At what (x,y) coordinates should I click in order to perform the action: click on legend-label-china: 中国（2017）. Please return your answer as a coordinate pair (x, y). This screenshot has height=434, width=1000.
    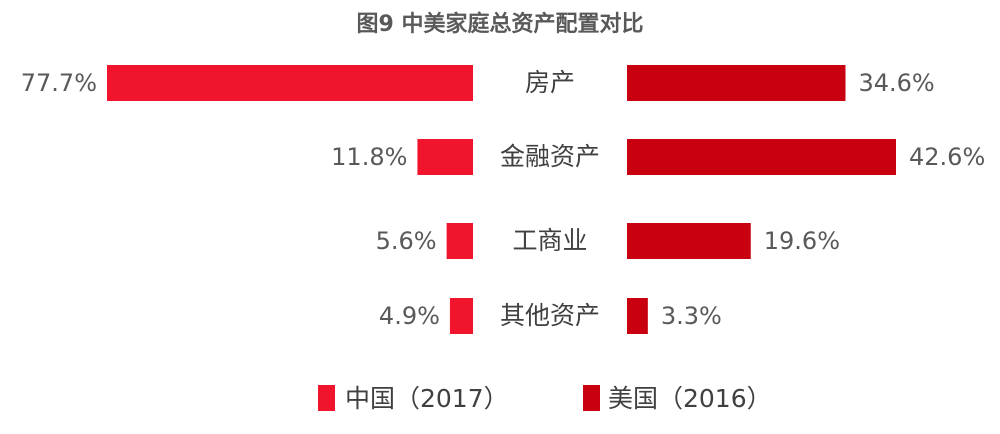
    Looking at the image, I should click on (427, 398).